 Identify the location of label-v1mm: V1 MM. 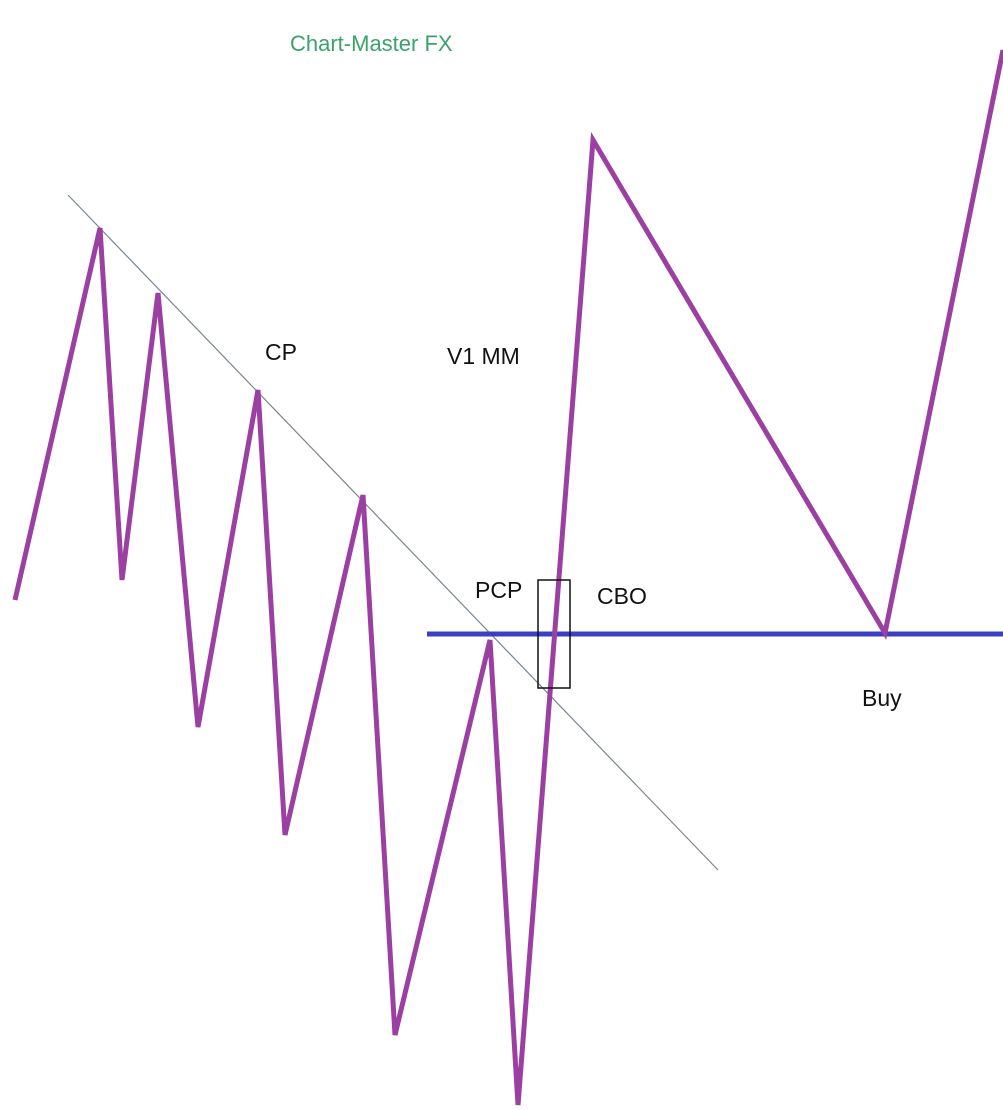
(483, 356).